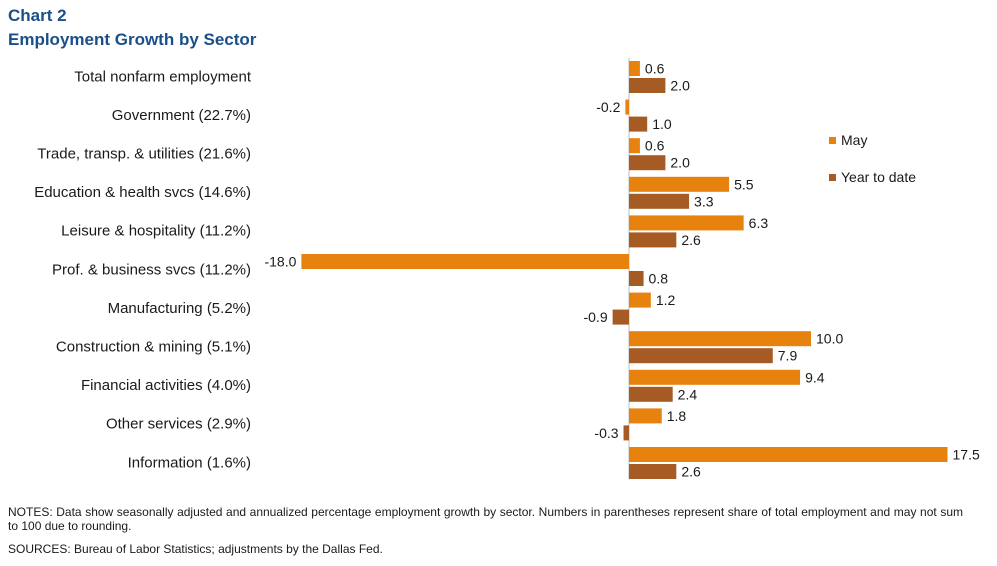  Describe the element at coordinates (704, 201) in the screenshot. I see `data-label: 3.3` at that location.